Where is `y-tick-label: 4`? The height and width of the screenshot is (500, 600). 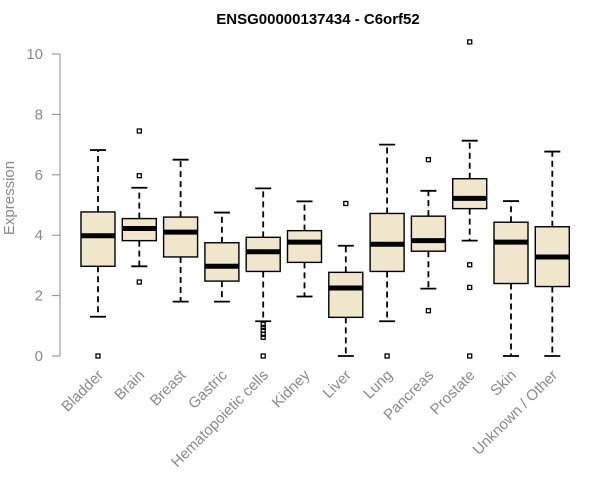
y-tick-label: 4 is located at coordinates (39, 235).